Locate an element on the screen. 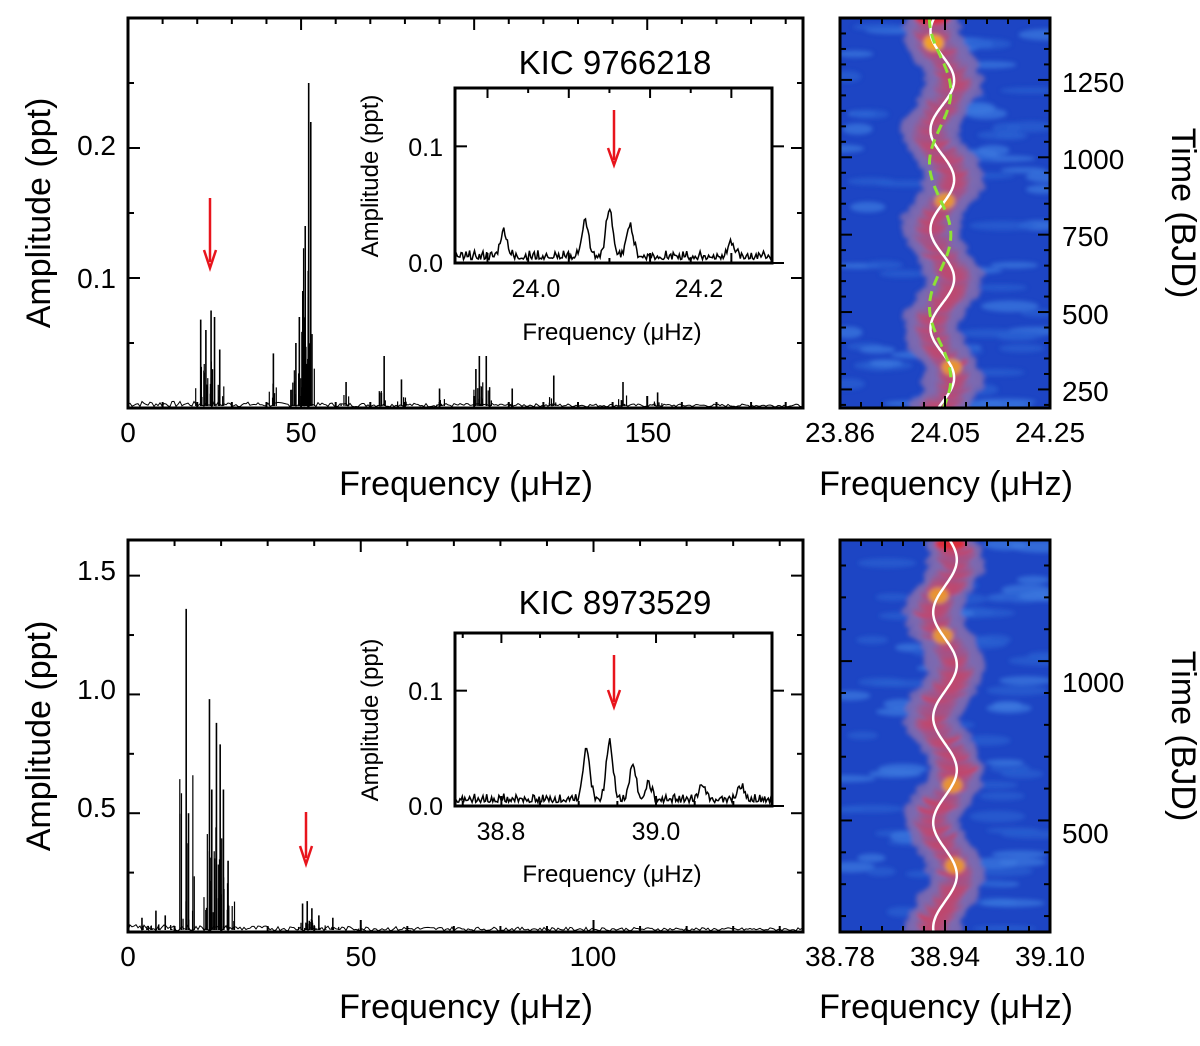 This screenshot has width=1200, height=1046. dashed-fit-curve is located at coordinates (940, 213).